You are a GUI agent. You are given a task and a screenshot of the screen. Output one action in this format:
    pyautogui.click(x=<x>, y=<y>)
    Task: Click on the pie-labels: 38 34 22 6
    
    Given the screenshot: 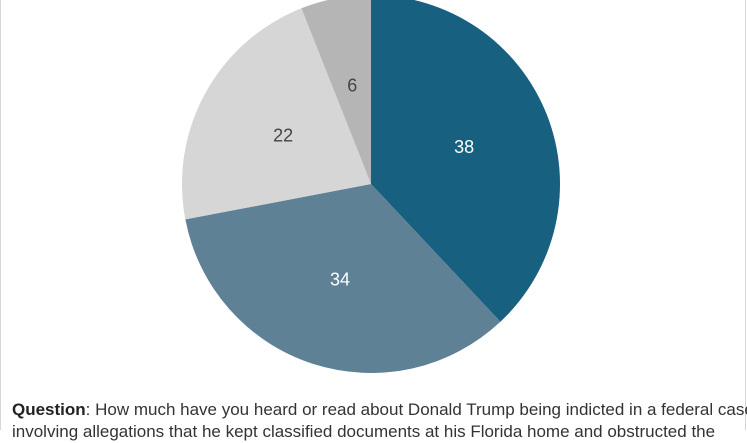 What is the action you would take?
    pyautogui.click(x=373, y=183)
    